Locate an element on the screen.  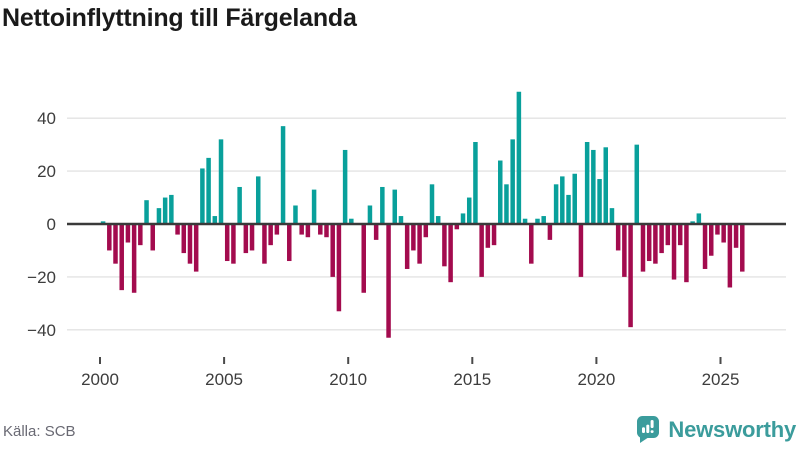
x-axis-label: 2025 is located at coordinates (721, 379).